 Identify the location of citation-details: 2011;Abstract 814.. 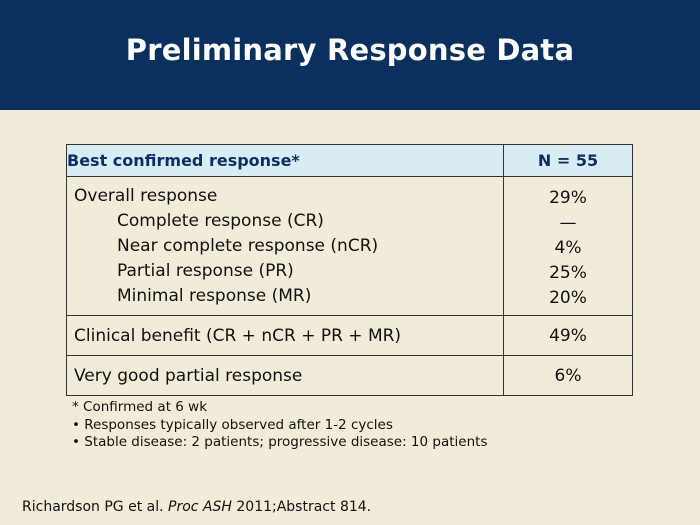
(304, 507).